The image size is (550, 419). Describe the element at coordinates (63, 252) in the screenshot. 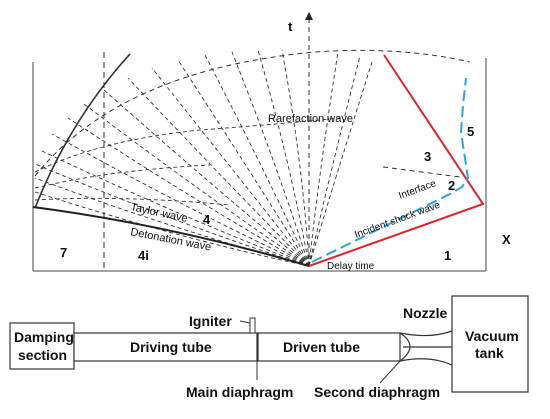

I see `region-7-label: 7` at that location.